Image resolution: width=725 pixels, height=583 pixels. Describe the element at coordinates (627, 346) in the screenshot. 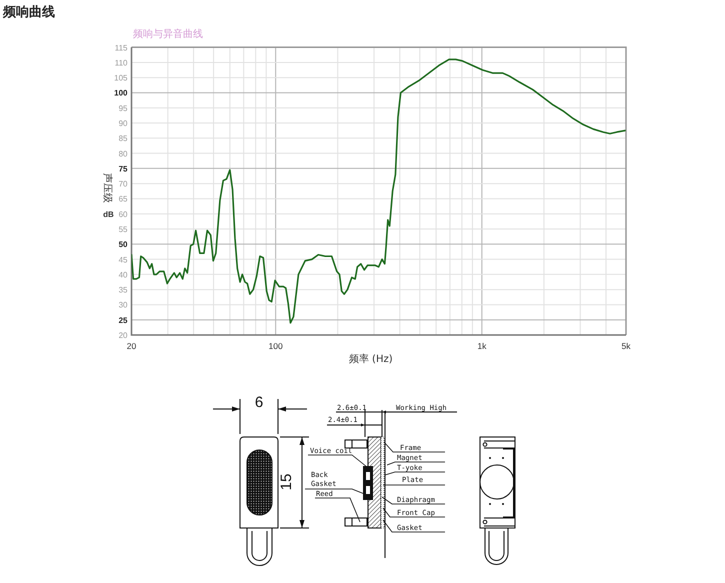

I see `x-tick-label: 5k` at that location.